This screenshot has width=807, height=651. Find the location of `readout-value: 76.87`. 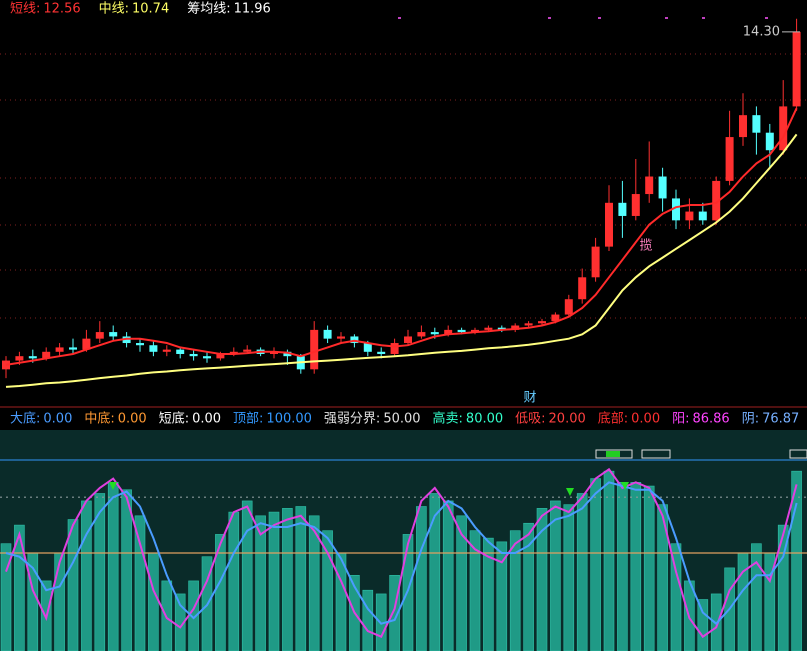

readout-value: 76.87 is located at coordinates (780, 419).